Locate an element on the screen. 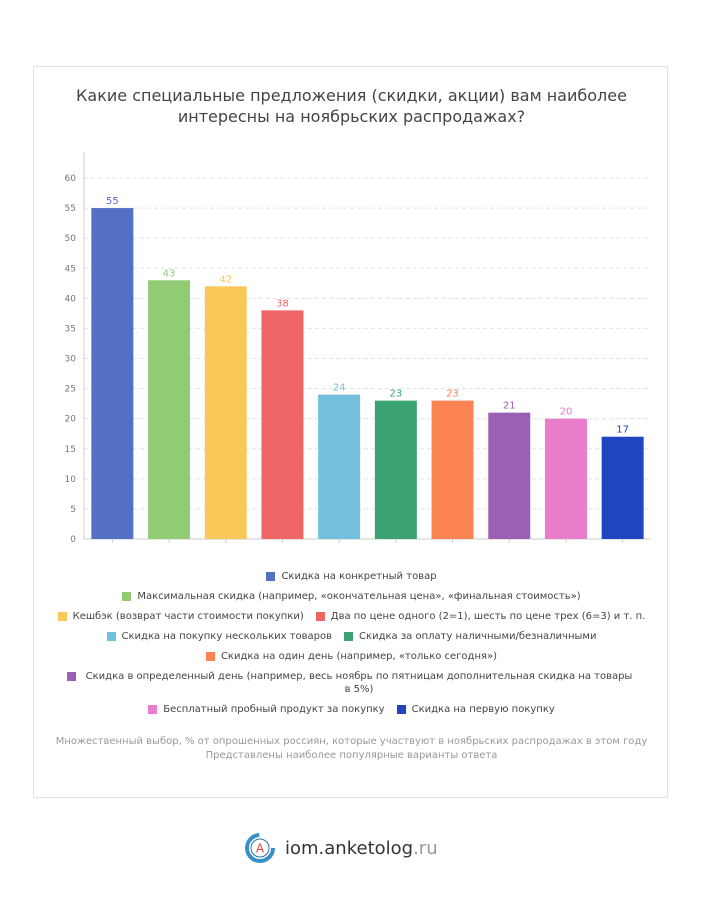  logo-letter: A is located at coordinates (260, 849).